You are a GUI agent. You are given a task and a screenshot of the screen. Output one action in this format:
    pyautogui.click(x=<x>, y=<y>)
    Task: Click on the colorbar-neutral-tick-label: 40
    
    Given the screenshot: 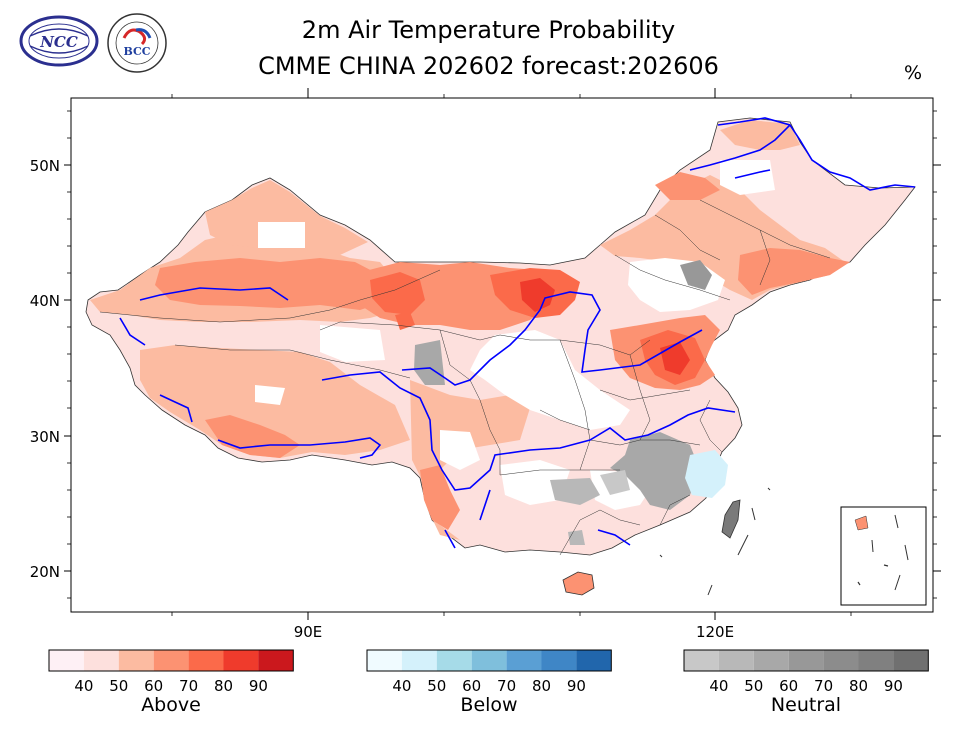 What is the action you would take?
    pyautogui.click(x=718, y=686)
    